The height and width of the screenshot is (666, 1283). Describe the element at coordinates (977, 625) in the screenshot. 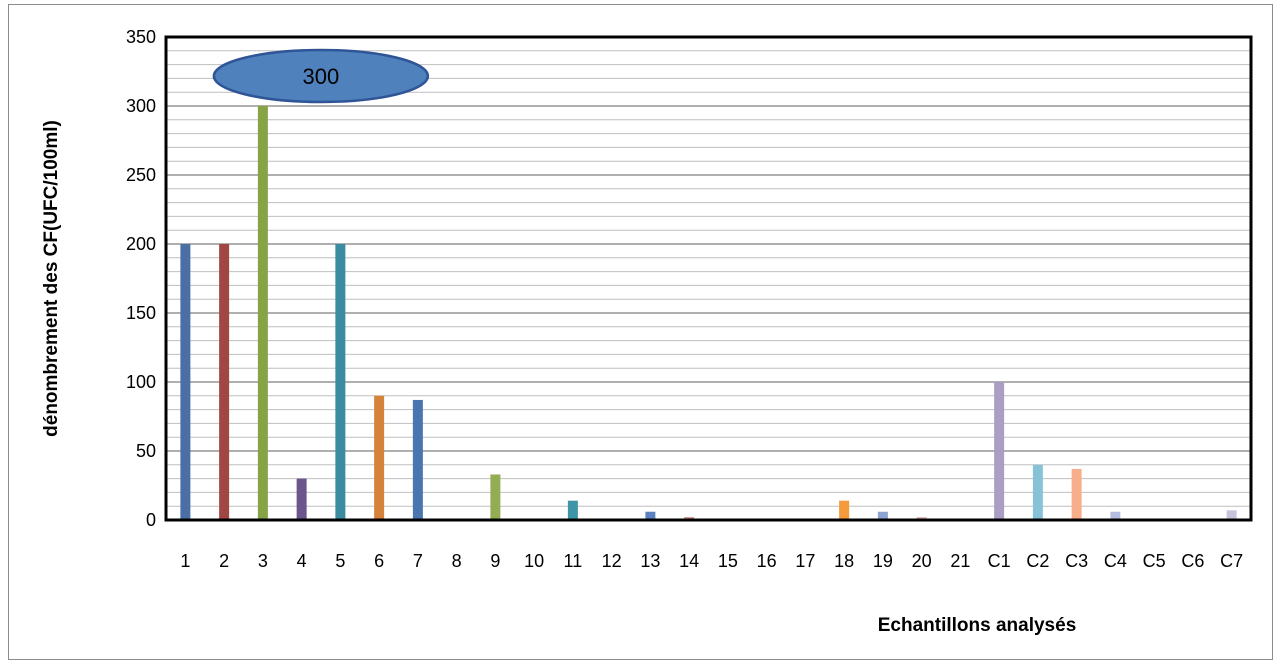

I see `x-axis-title: Echantillons analysés` at that location.